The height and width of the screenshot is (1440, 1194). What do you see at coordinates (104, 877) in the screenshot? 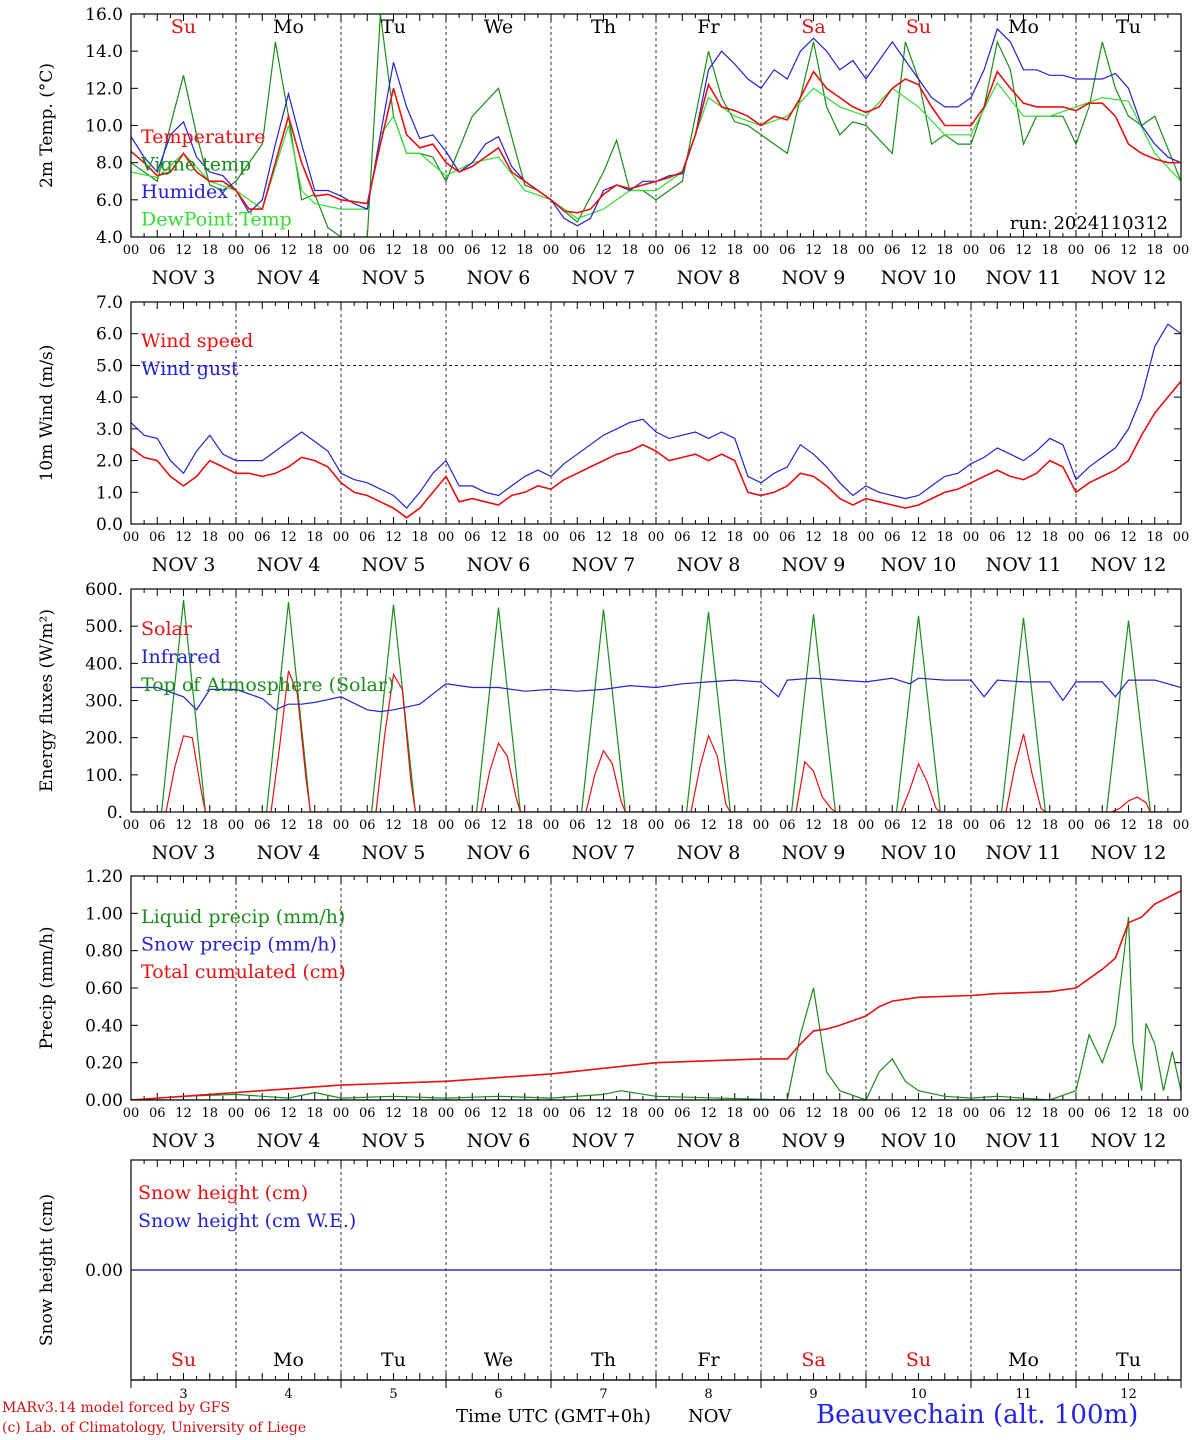
I see `y-tick-label: 1.20` at bounding box center [104, 877].